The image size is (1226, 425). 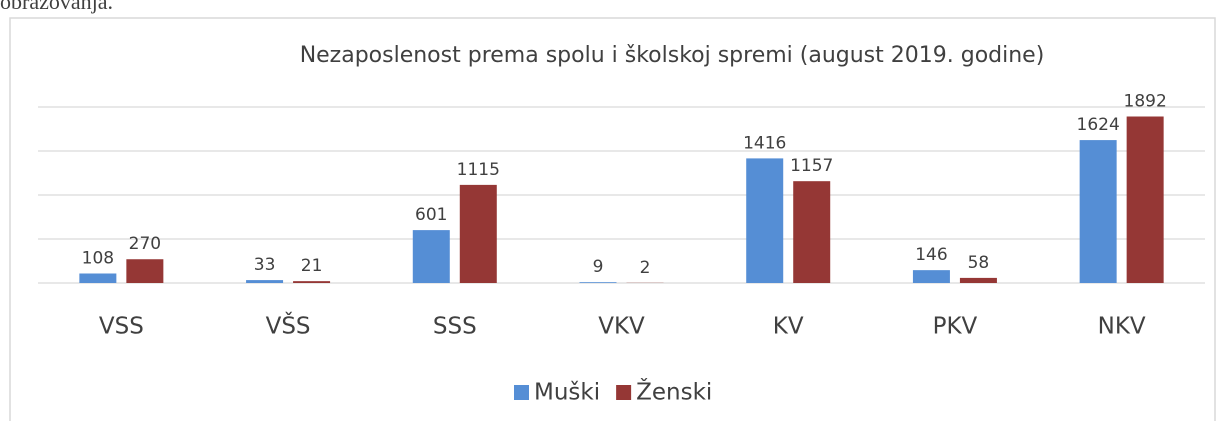 What do you see at coordinates (955, 327) in the screenshot?
I see `x-tick-label: PKV` at bounding box center [955, 327].